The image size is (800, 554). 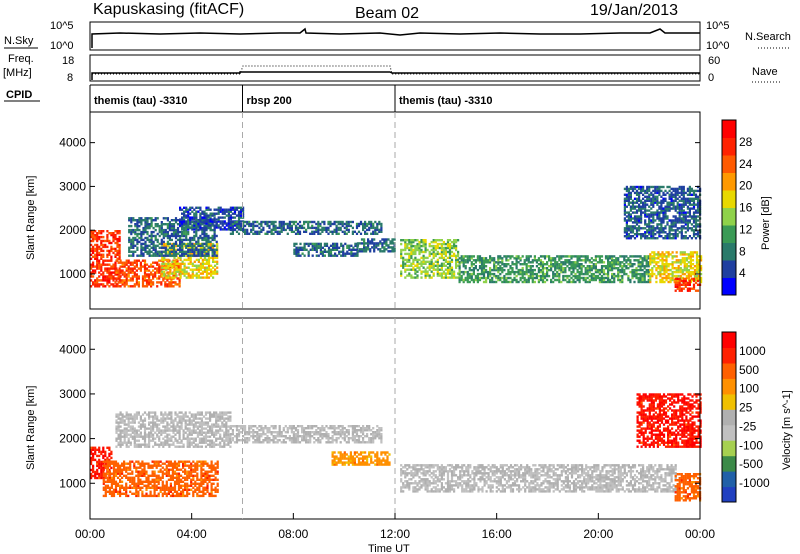 What do you see at coordinates (298, 251) in the screenshot?
I see `power-cells-cell-2010` at bounding box center [298, 251].